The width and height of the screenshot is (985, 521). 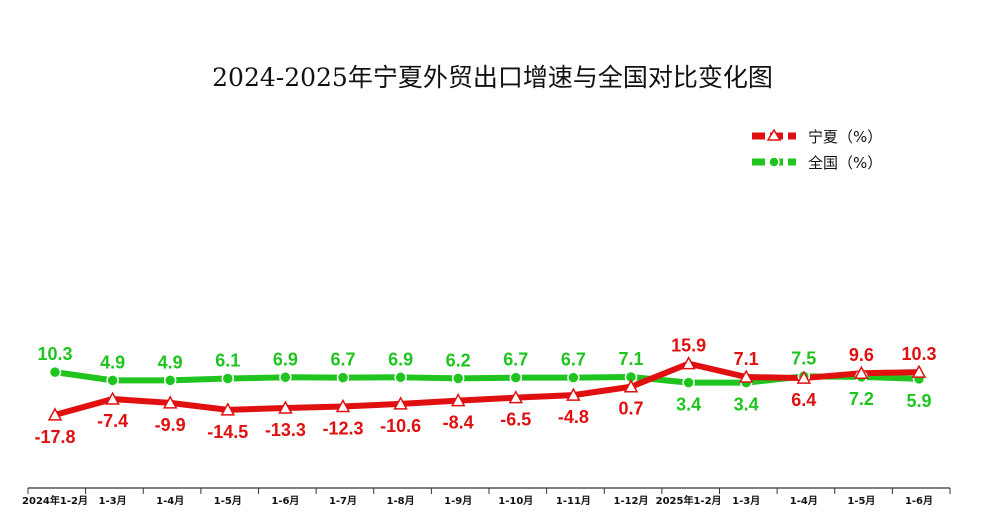 I want to click on legend-circle-marker-icon, so click(x=774, y=162).